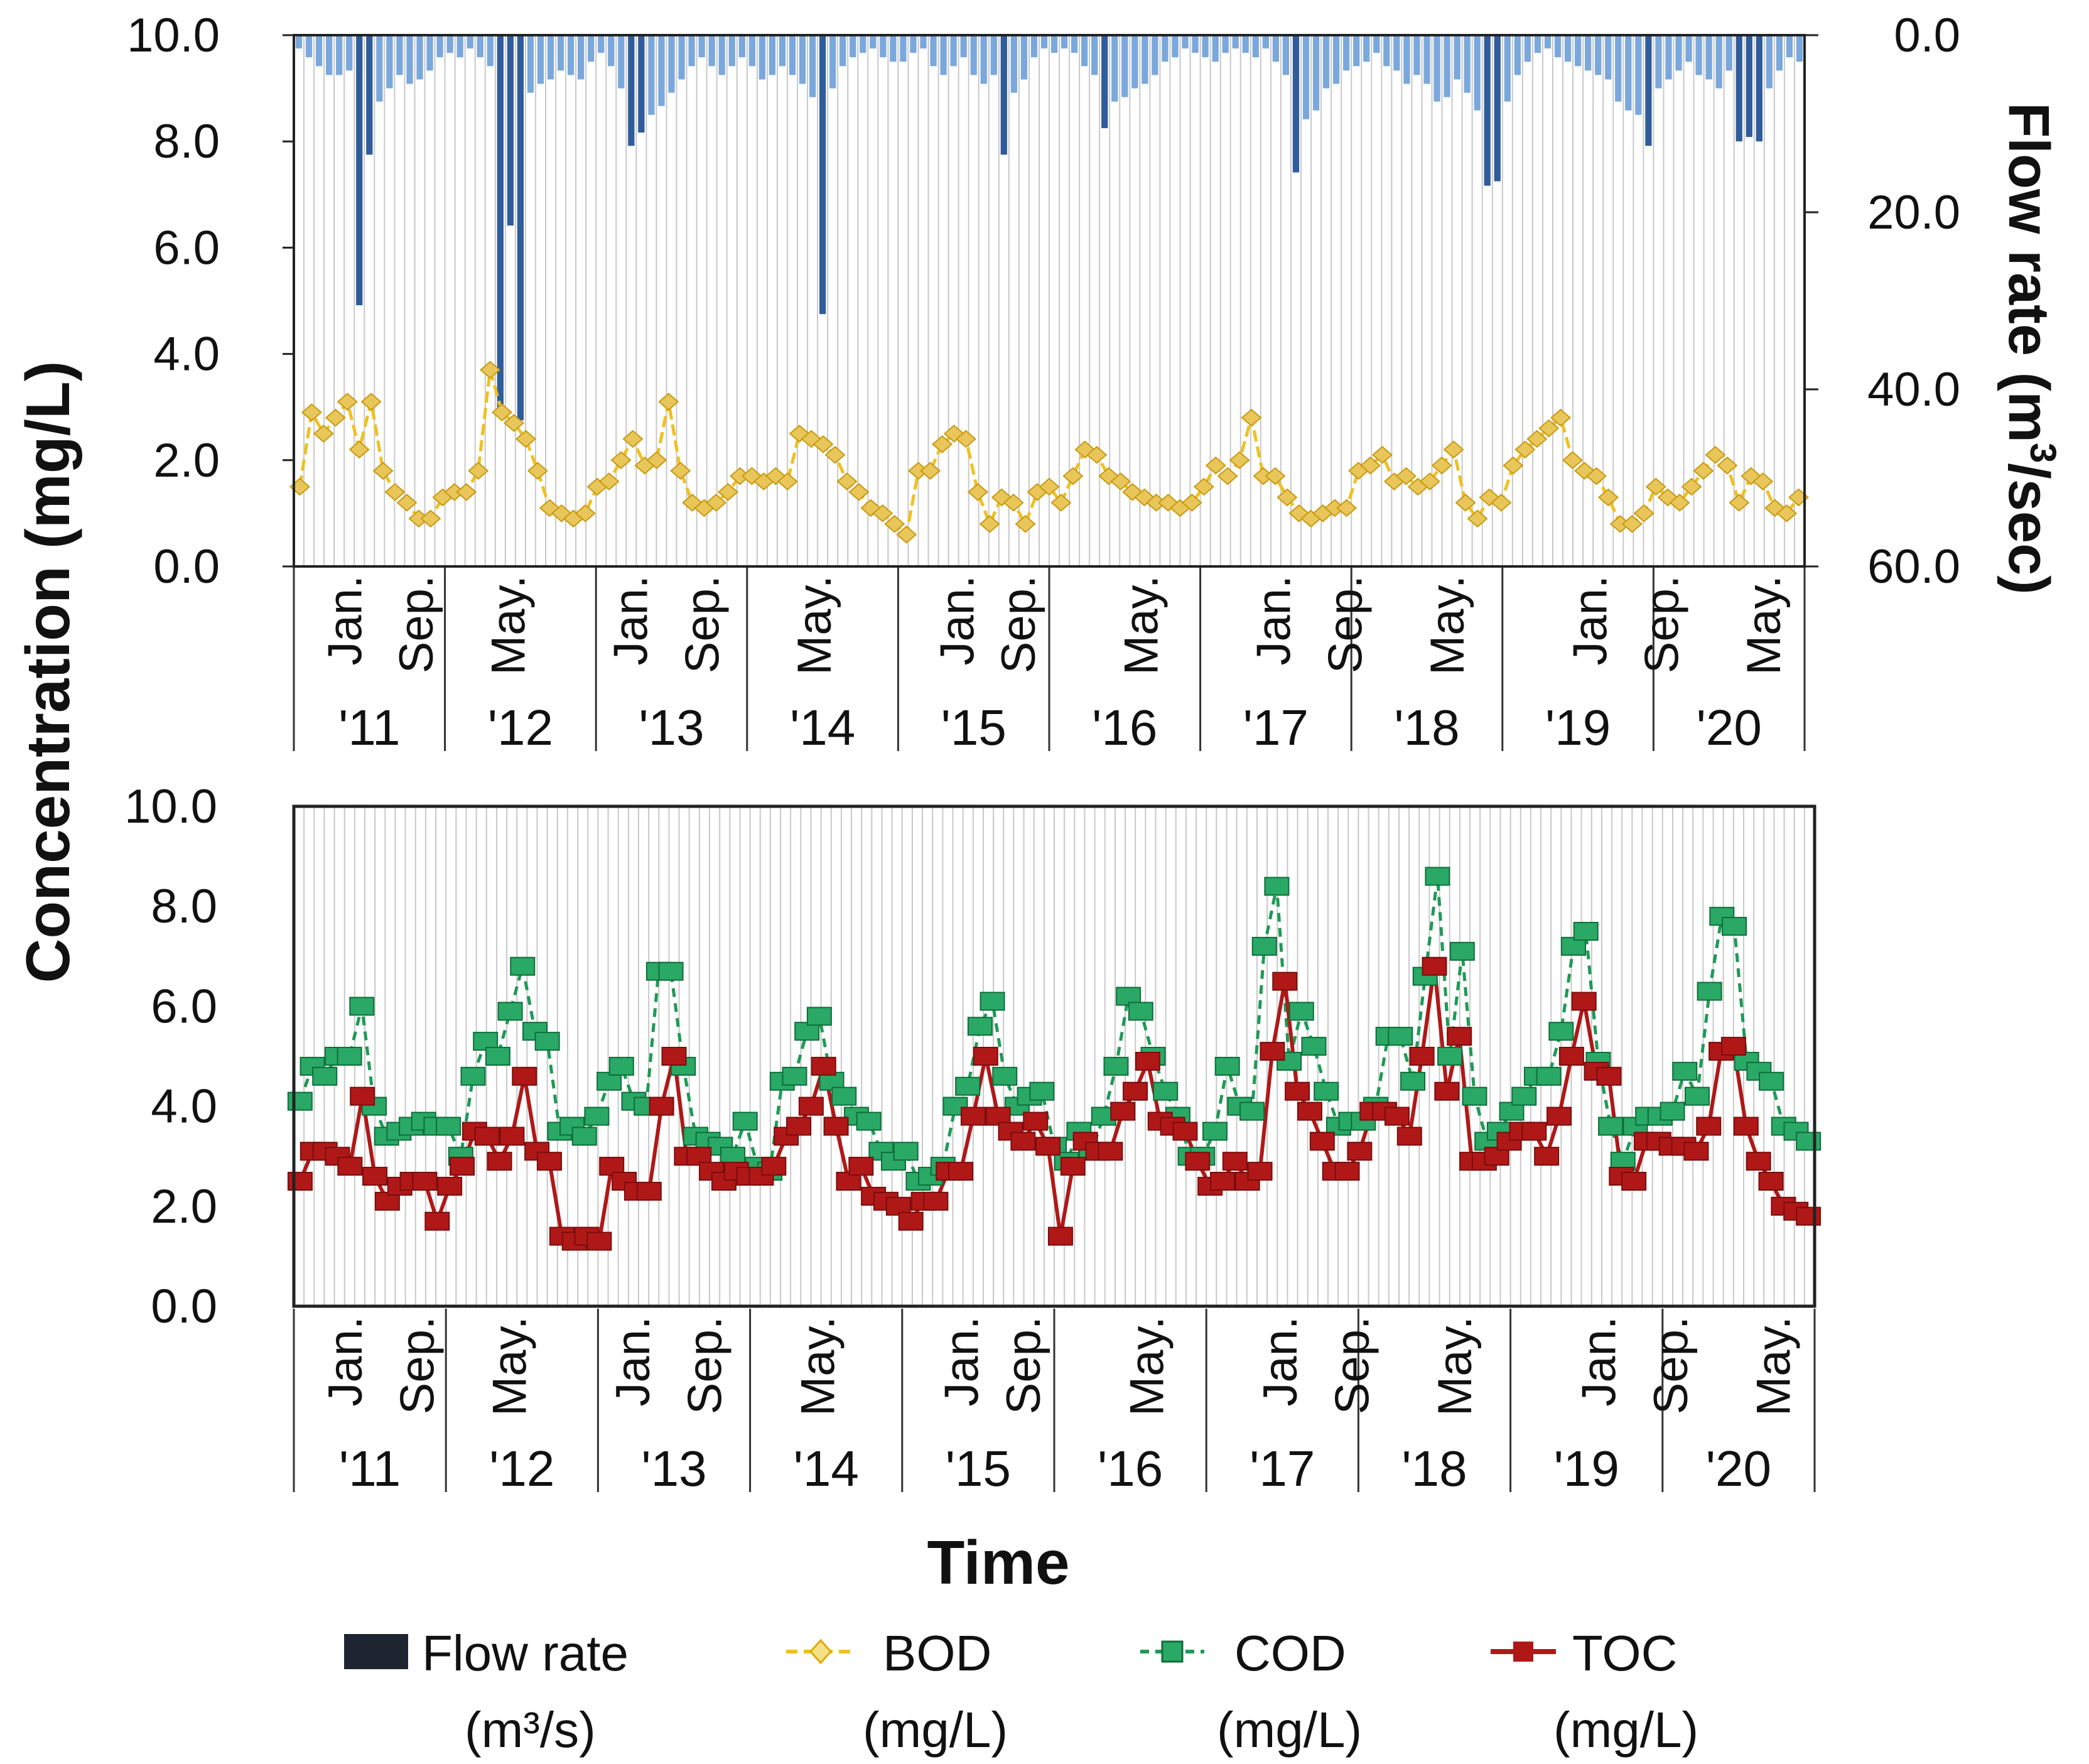  What do you see at coordinates (2029, 273) in the screenshot?
I see `y2-axis-title-main: Flow rate (m` at bounding box center [2029, 273].